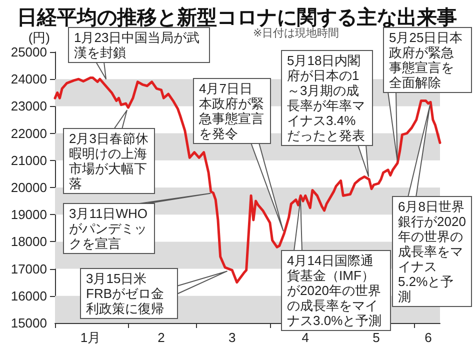  I want to click on y-tick-label: 20000, so click(28, 187).